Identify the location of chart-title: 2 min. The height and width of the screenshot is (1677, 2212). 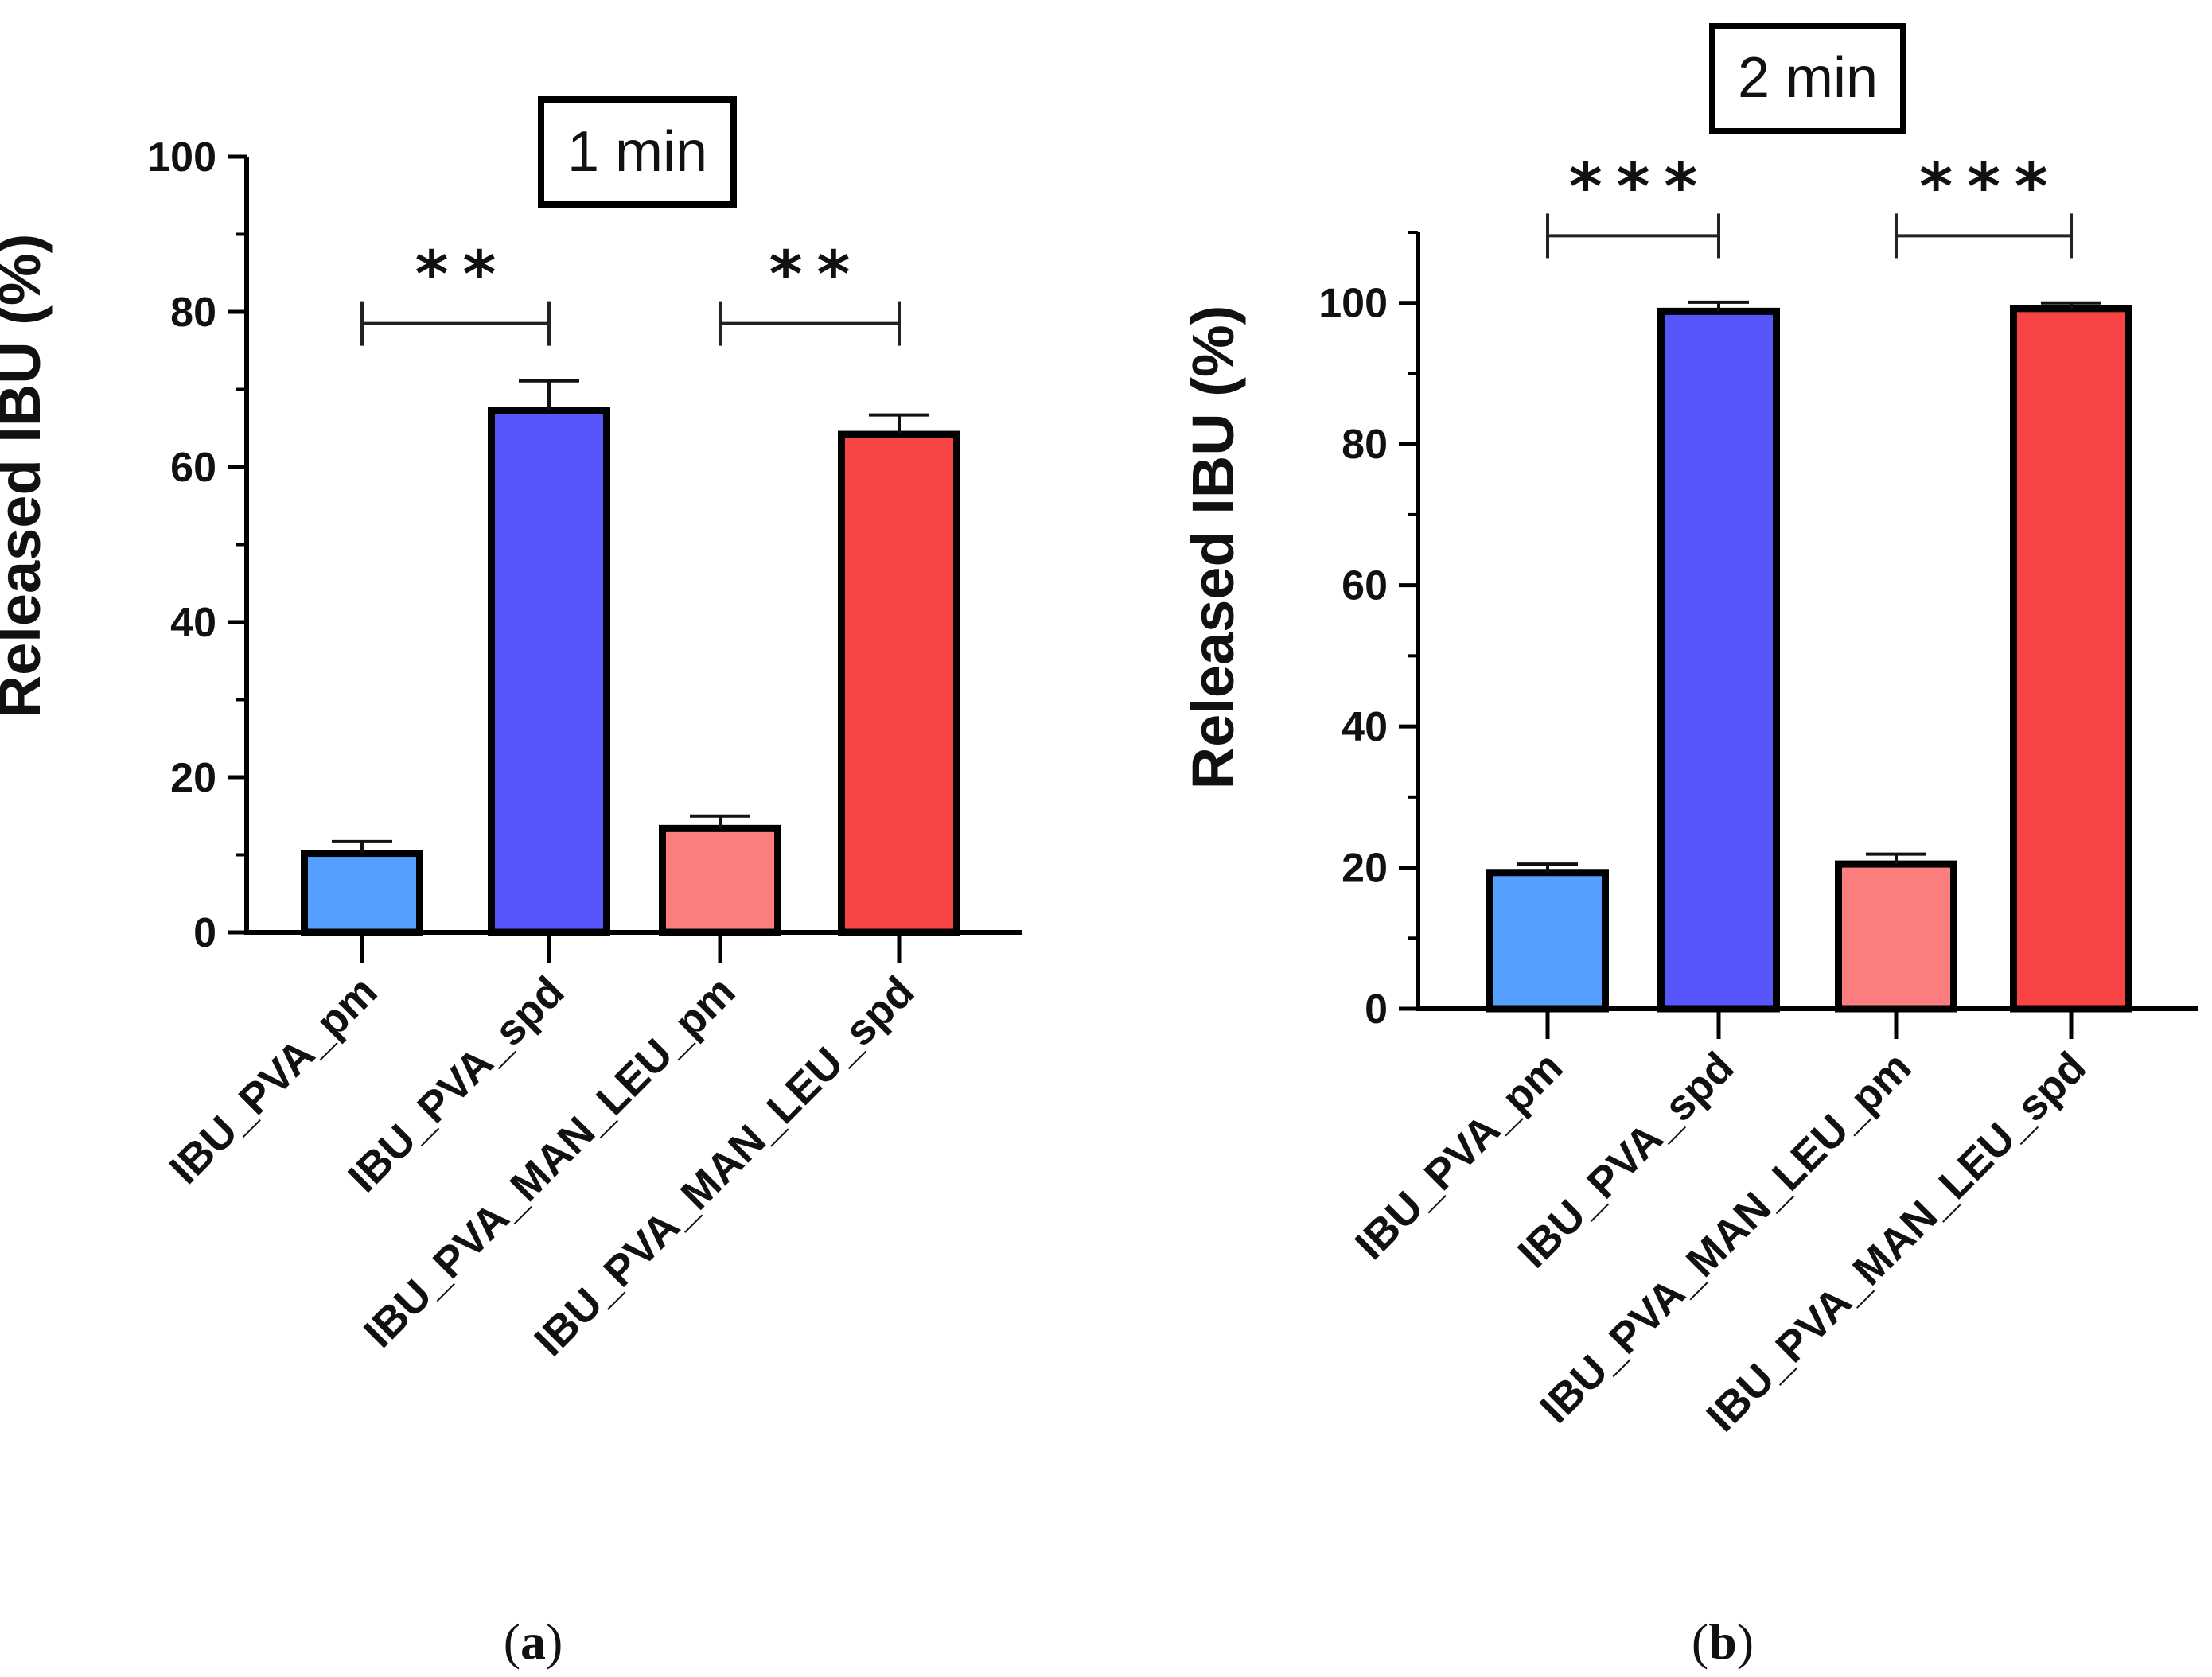
(1808, 78).